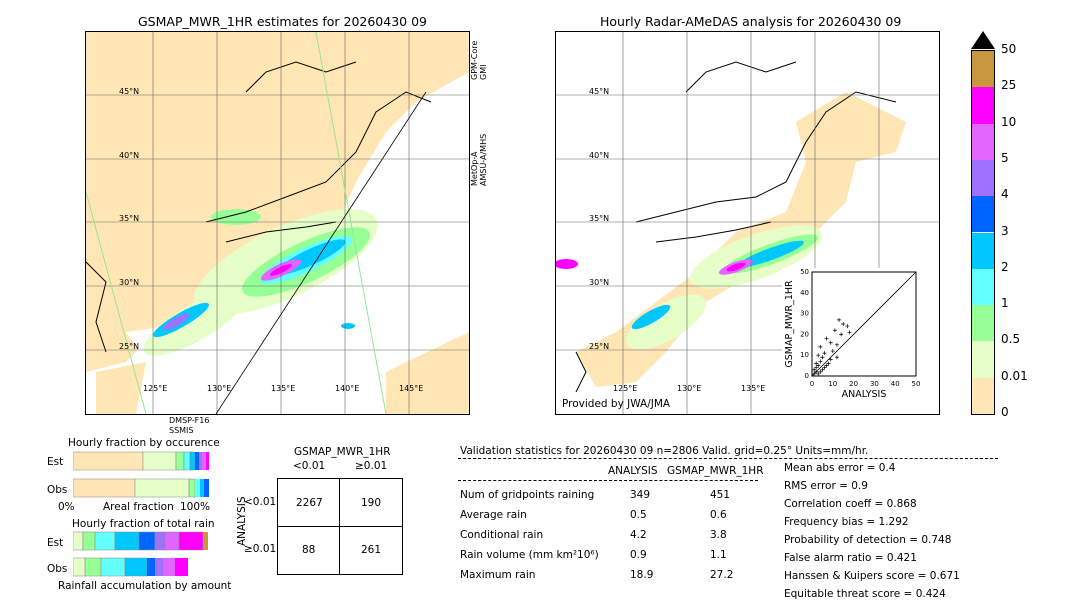  Describe the element at coordinates (599, 282) in the screenshot. I see `right-lat-30: 30°N` at that location.